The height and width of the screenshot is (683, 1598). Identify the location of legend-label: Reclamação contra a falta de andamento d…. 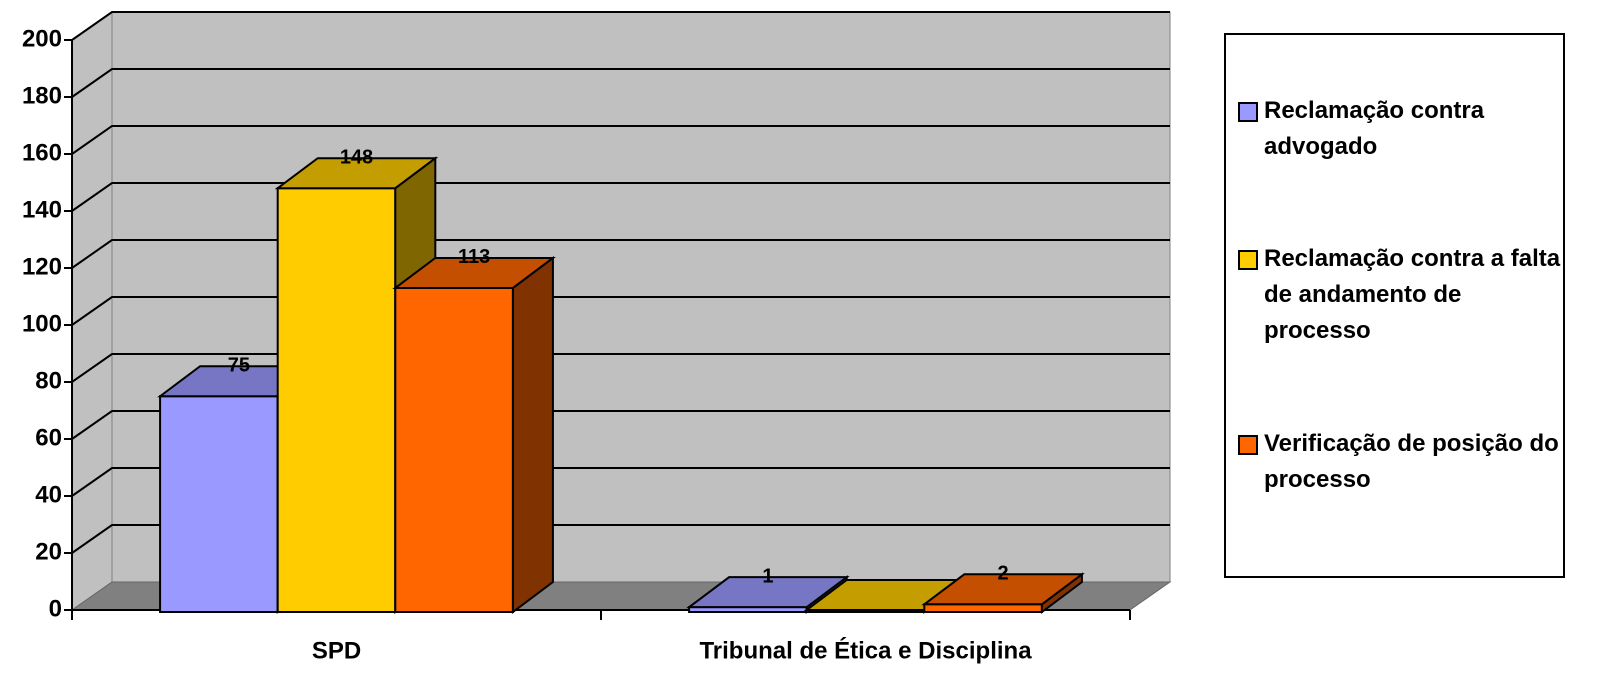
(1412, 295).